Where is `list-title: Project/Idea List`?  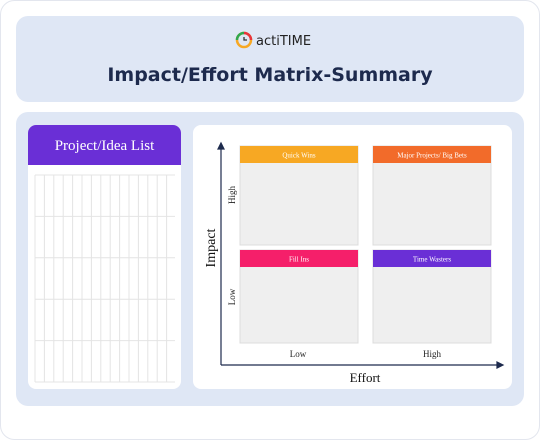
list-title: Project/Idea List is located at coordinates (105, 146).